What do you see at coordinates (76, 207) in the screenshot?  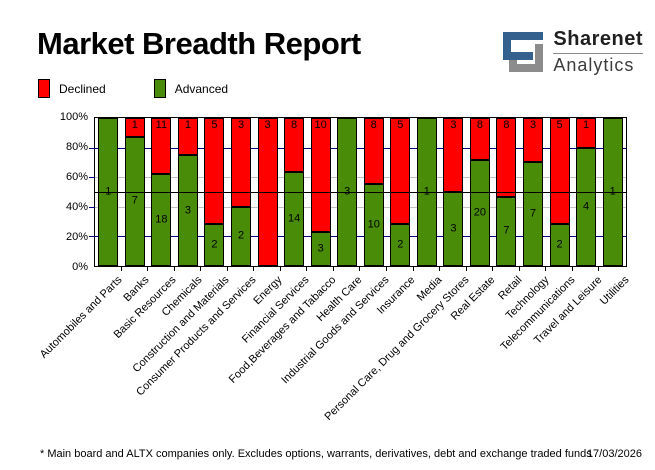 I see `y-axis-tick-label: 40%` at bounding box center [76, 207].